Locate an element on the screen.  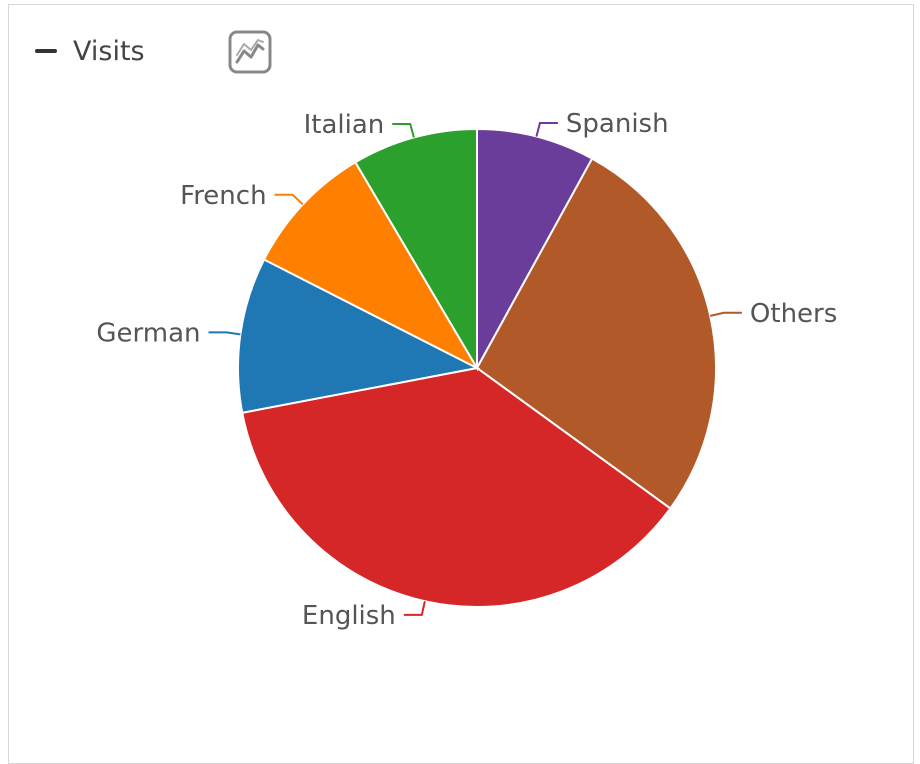
pie-slice-italian is located at coordinates (415, 249).